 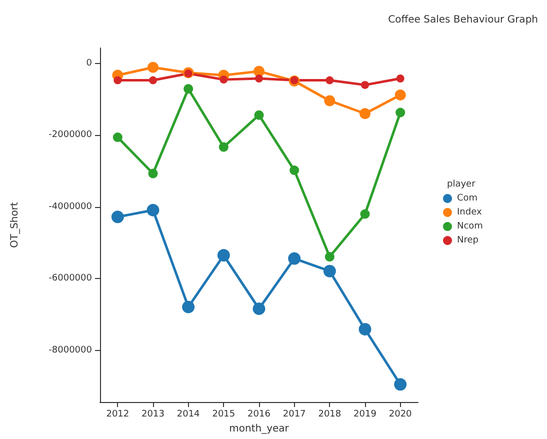 I want to click on x-tick-label: 2017, so click(x=294, y=415).